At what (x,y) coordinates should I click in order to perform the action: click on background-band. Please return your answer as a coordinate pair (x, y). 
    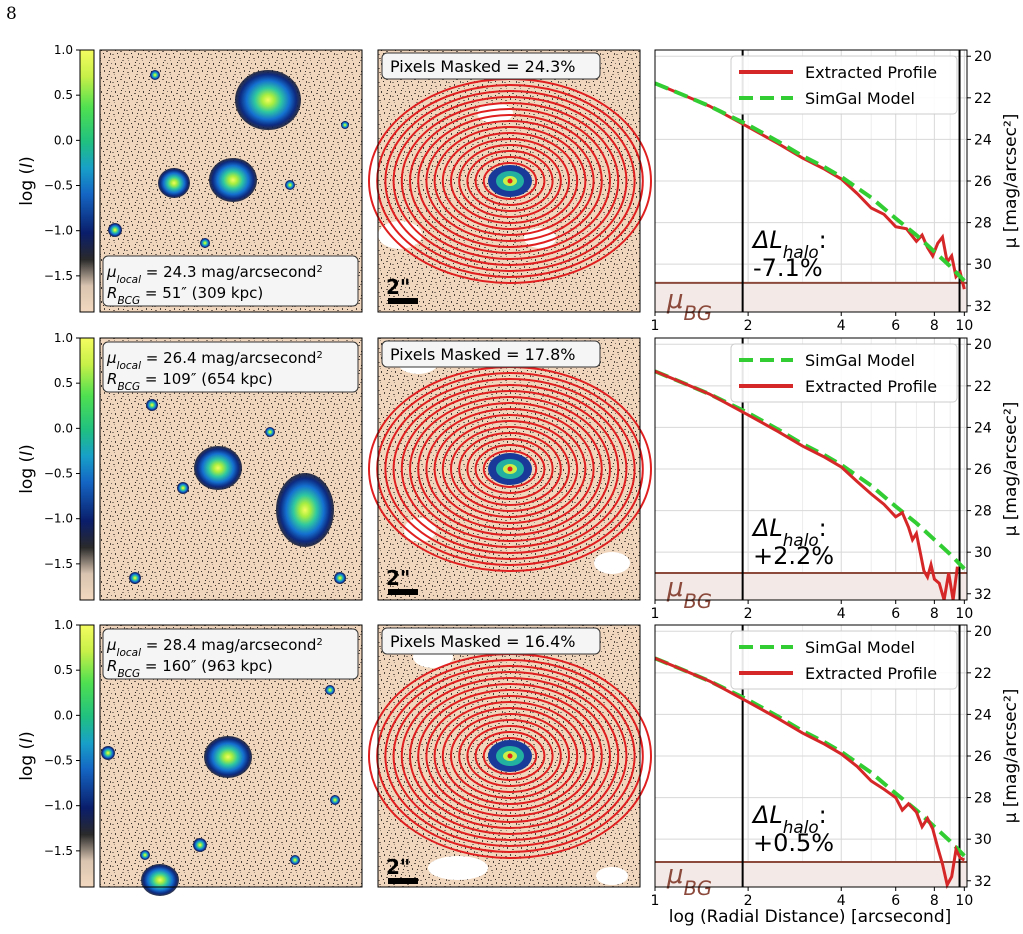
    Looking at the image, I should click on (811, 297).